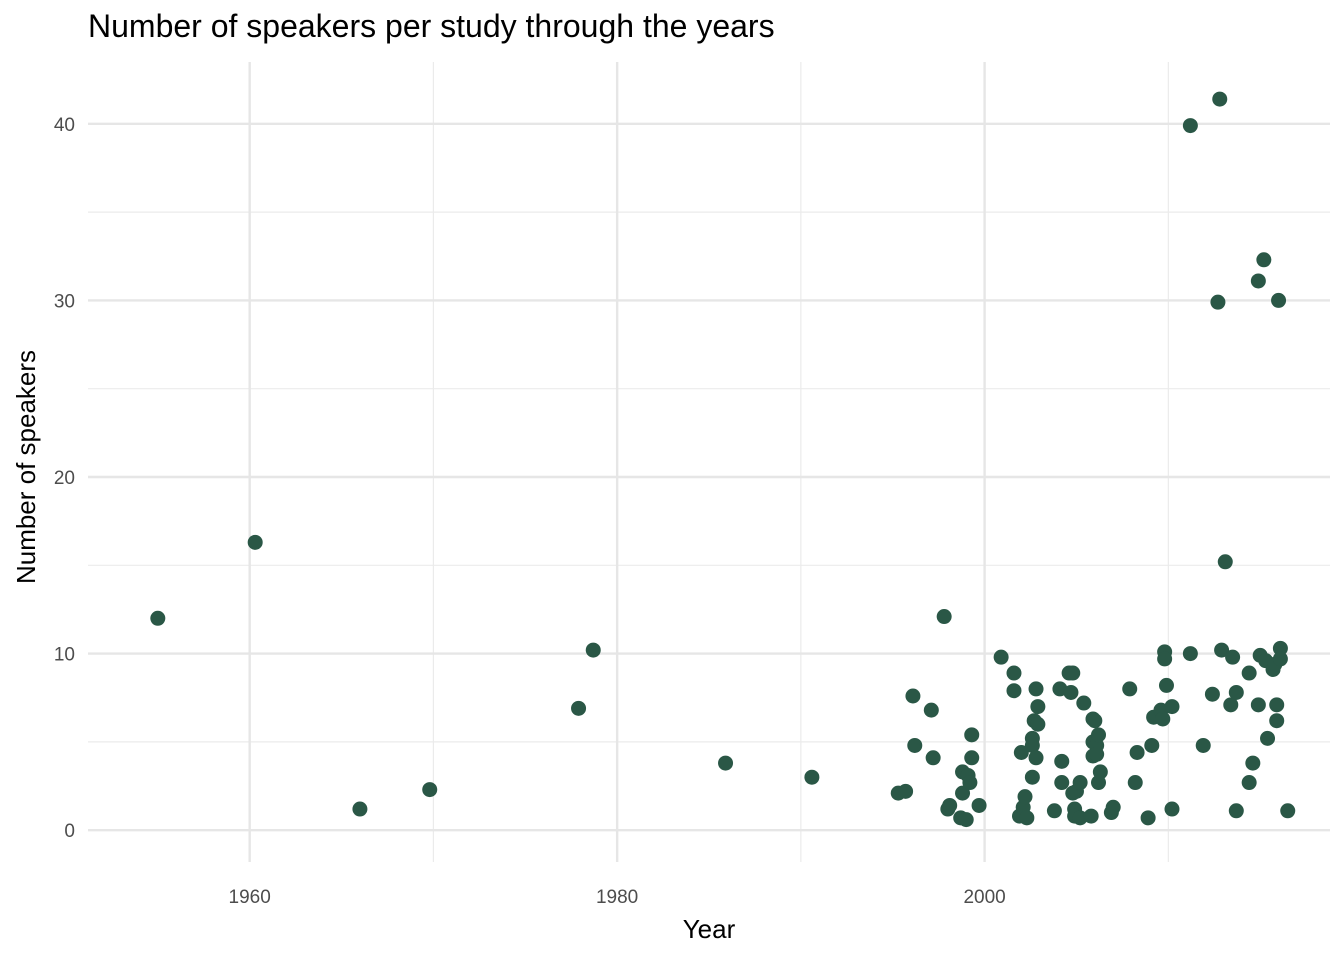 This screenshot has height=960, width=1344. What do you see at coordinates (984, 897) in the screenshot?
I see `x-tick-label: 2000` at bounding box center [984, 897].